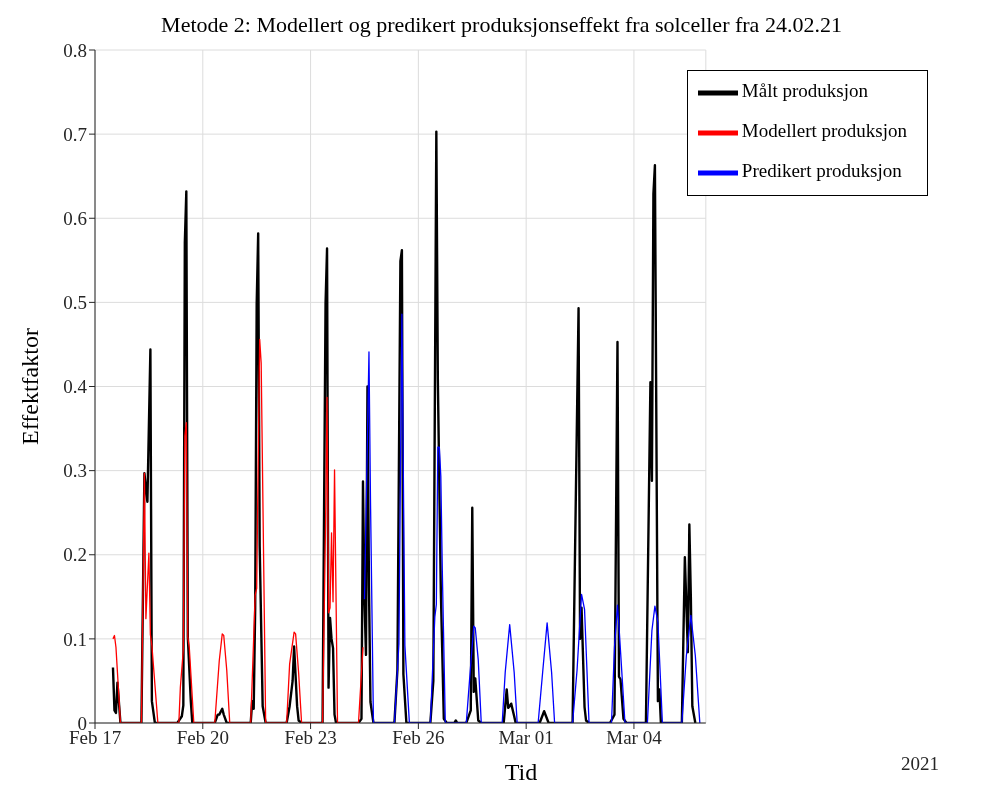  What do you see at coordinates (418, 738) in the screenshot?
I see `x-tick-label: Feb 26` at bounding box center [418, 738].